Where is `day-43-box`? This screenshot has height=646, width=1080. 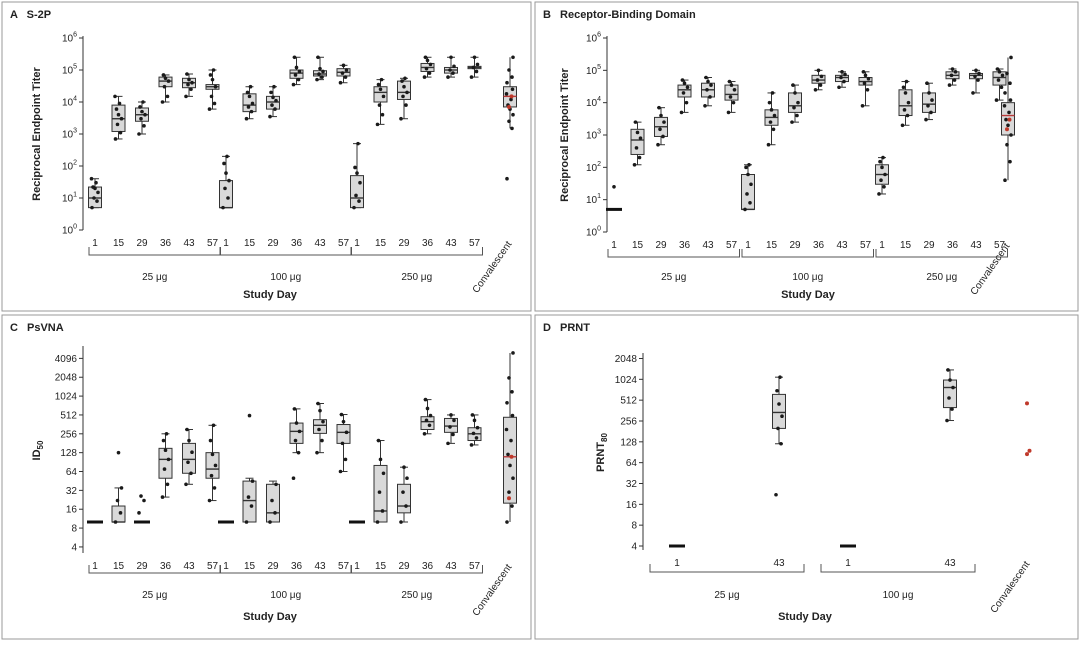
day-43-box is located at coordinates (189, 458).